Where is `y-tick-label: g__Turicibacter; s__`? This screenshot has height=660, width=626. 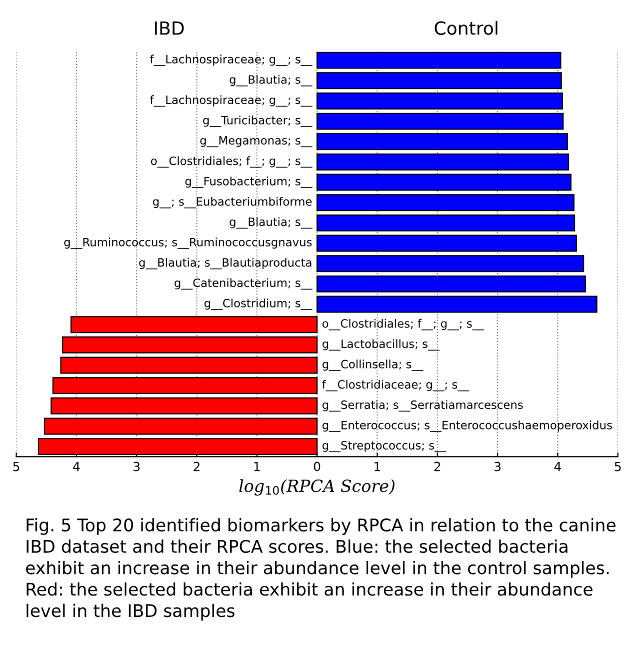
y-tick-label: g__Turicibacter; s__ is located at coordinates (257, 121).